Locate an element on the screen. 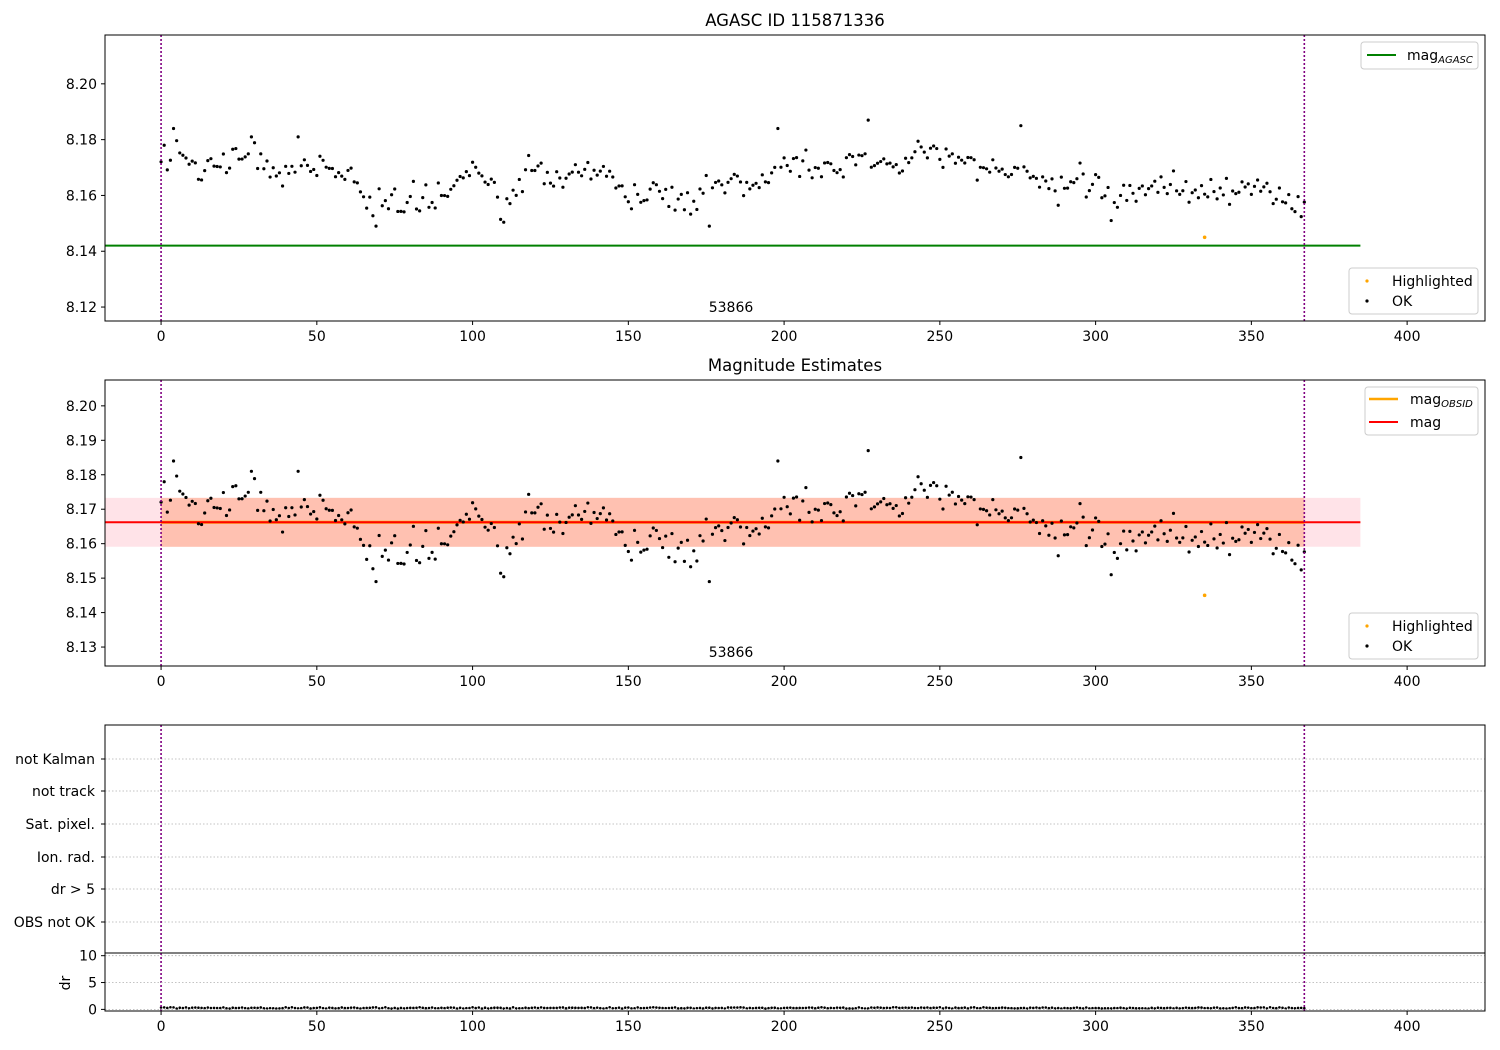 The width and height of the screenshot is (1500, 1050). x-tick-label: 50 is located at coordinates (317, 682).